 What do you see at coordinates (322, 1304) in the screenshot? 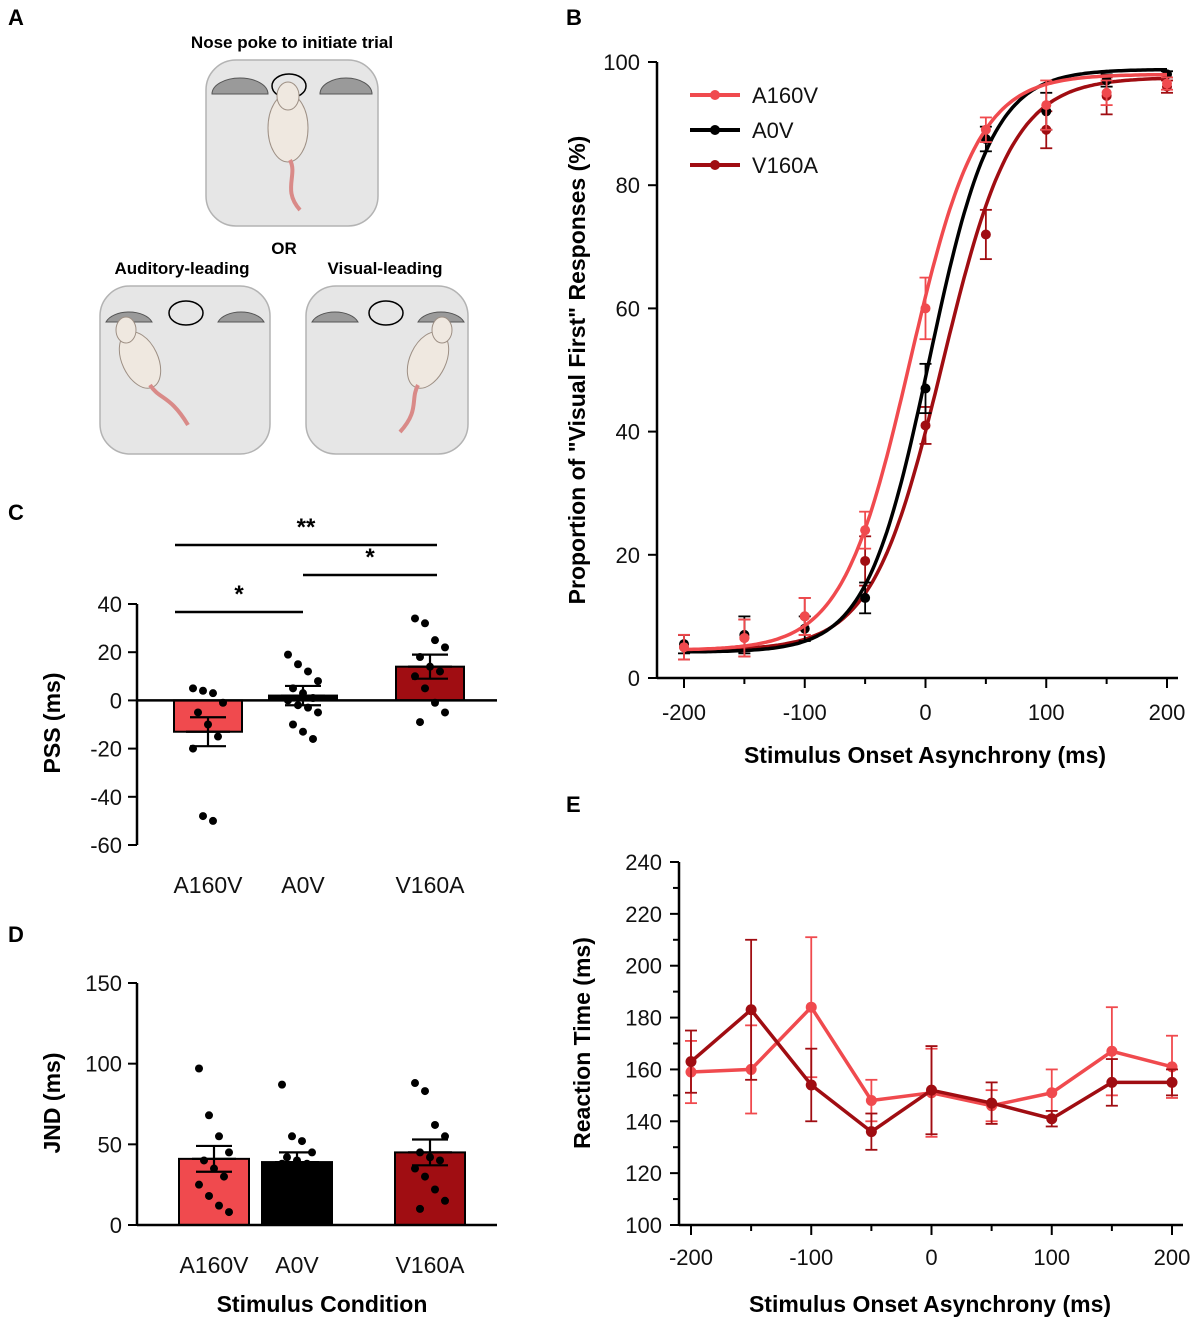
I see `panel-d-xlabel: Stimulus Condition` at bounding box center [322, 1304].